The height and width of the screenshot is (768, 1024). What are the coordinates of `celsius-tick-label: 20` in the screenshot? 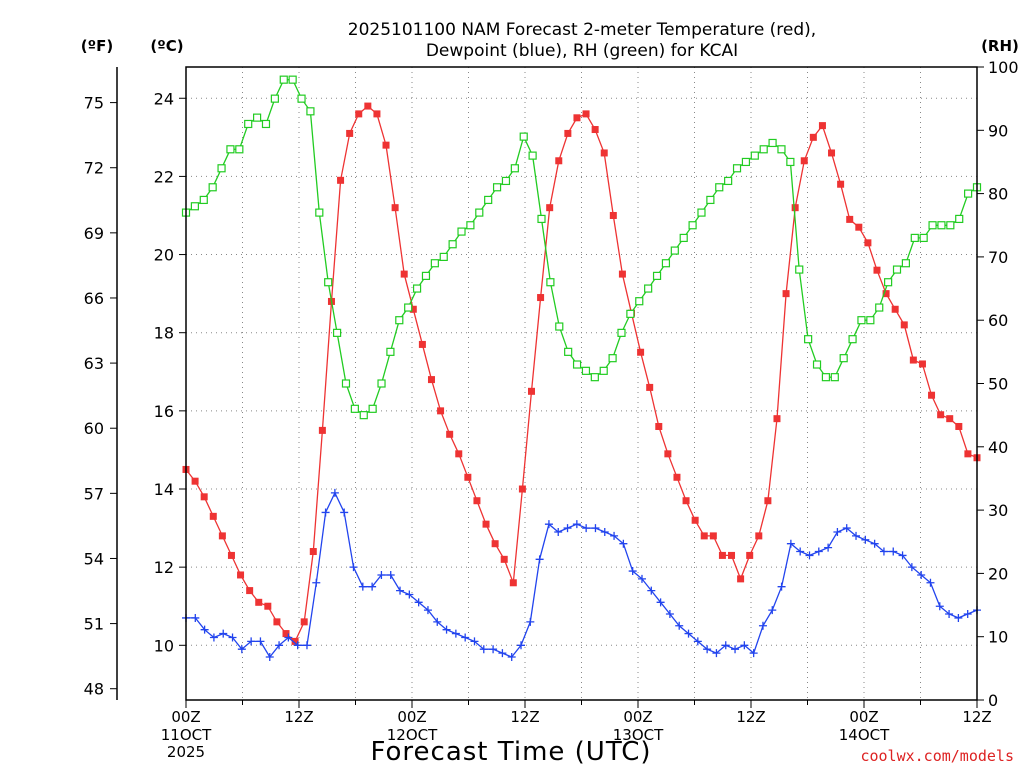 It's located at (164, 255).